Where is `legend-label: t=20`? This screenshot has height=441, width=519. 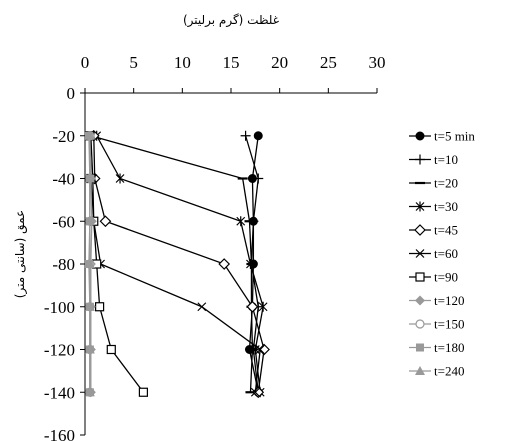 legend-label: t=20 is located at coordinates (446, 183).